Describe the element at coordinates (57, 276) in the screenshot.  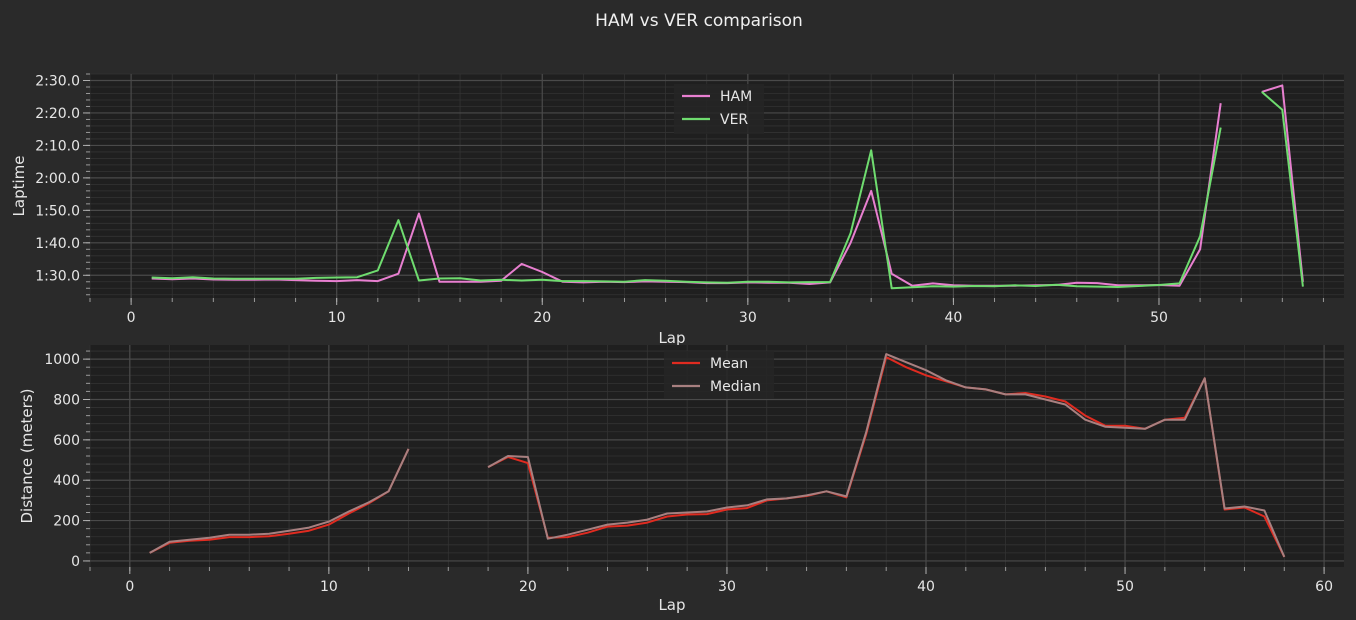
I see `y-tick-label: 1:30.0` at that location.